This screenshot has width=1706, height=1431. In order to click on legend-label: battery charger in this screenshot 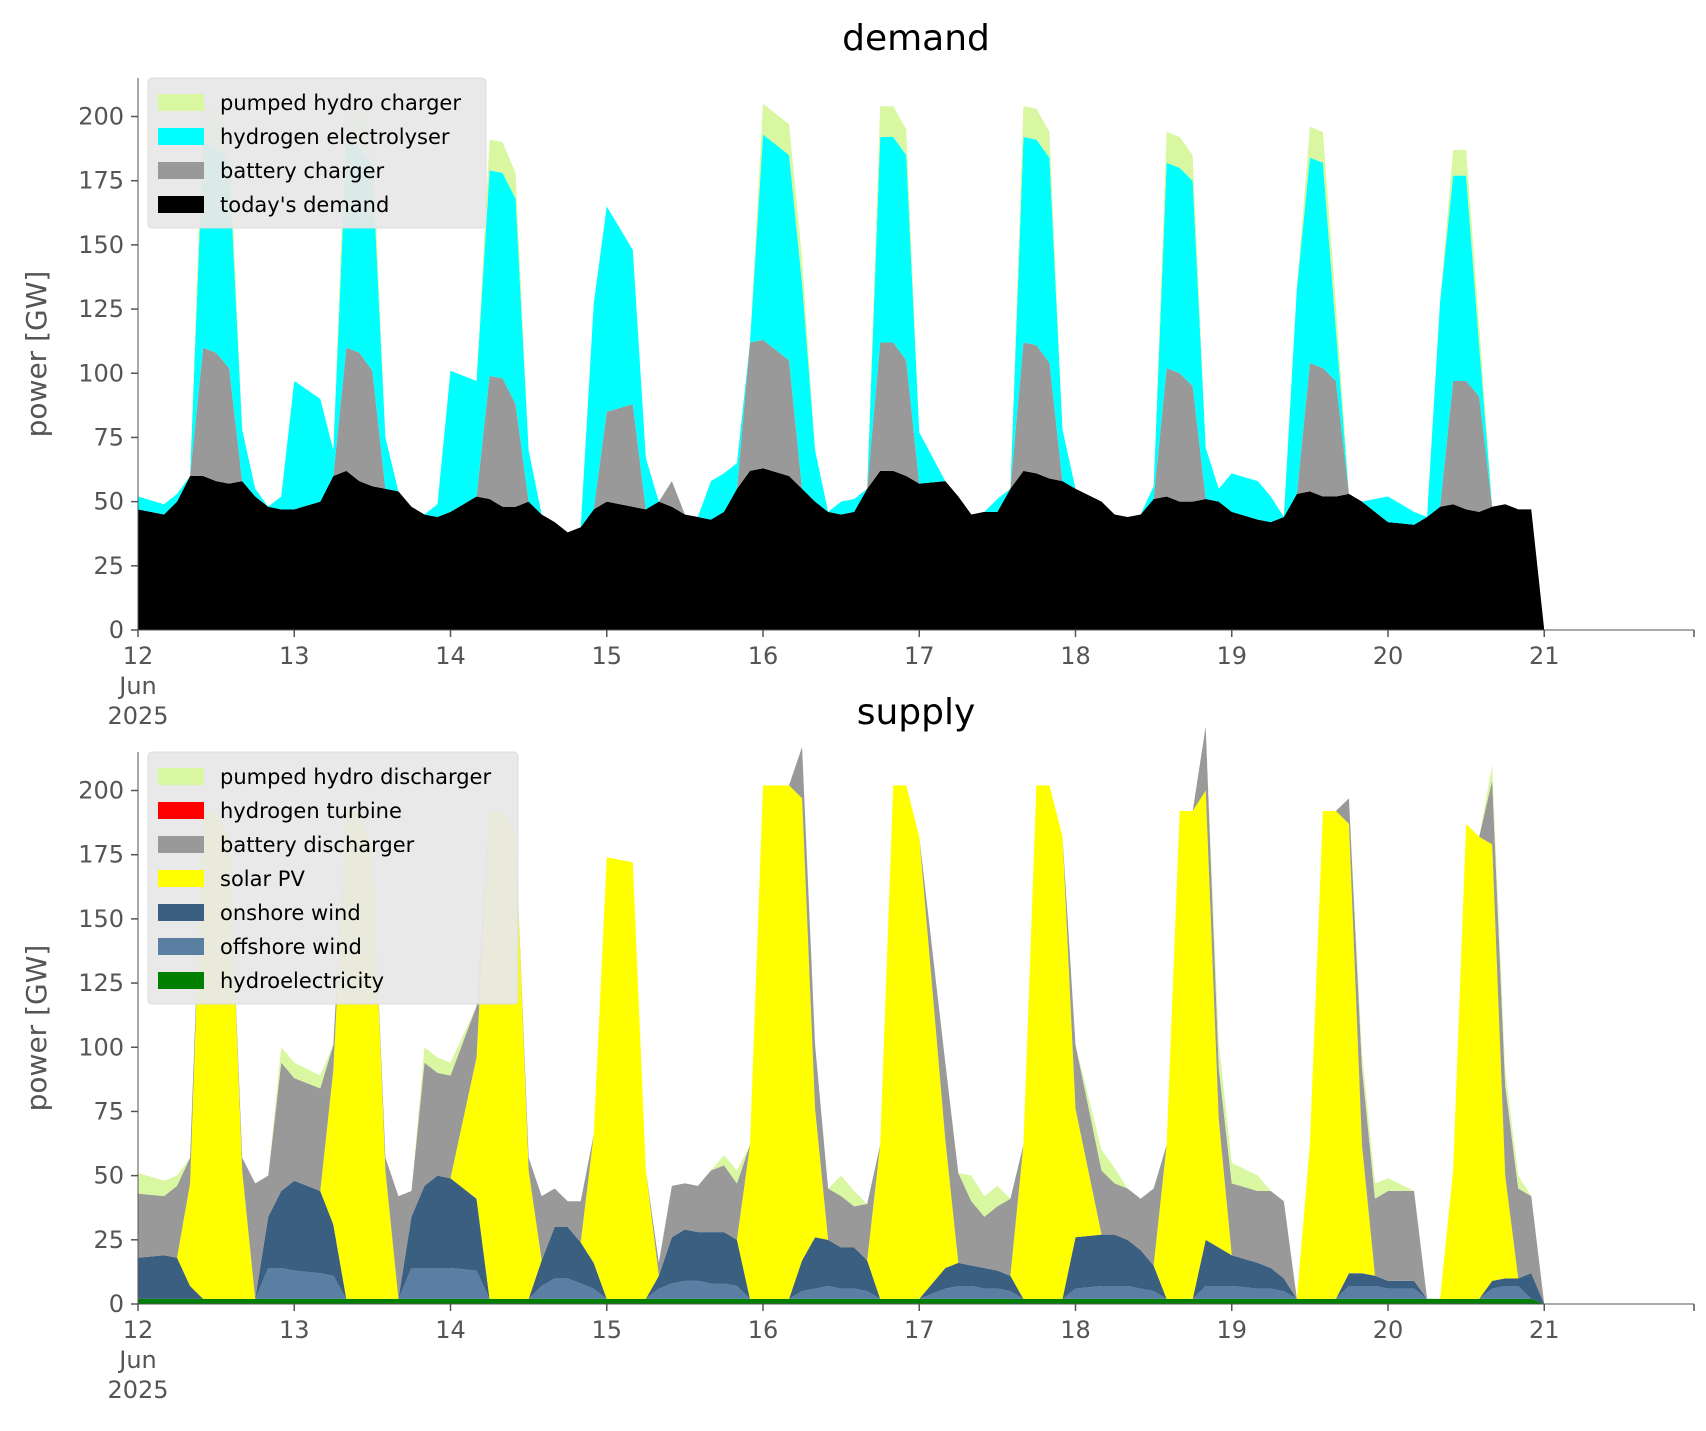, I will do `click(302, 171)`.